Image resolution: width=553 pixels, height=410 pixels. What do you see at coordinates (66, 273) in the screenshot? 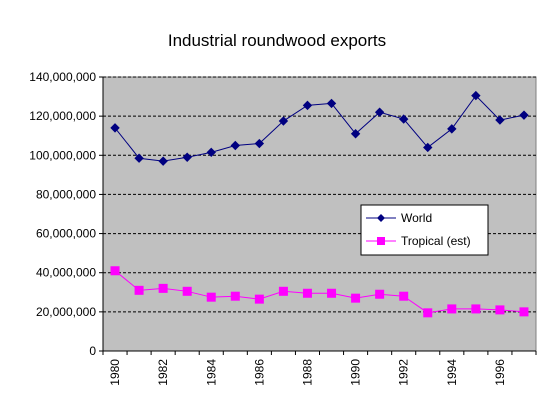
I see `y-tick-label: 40,000,000` at bounding box center [66, 273].